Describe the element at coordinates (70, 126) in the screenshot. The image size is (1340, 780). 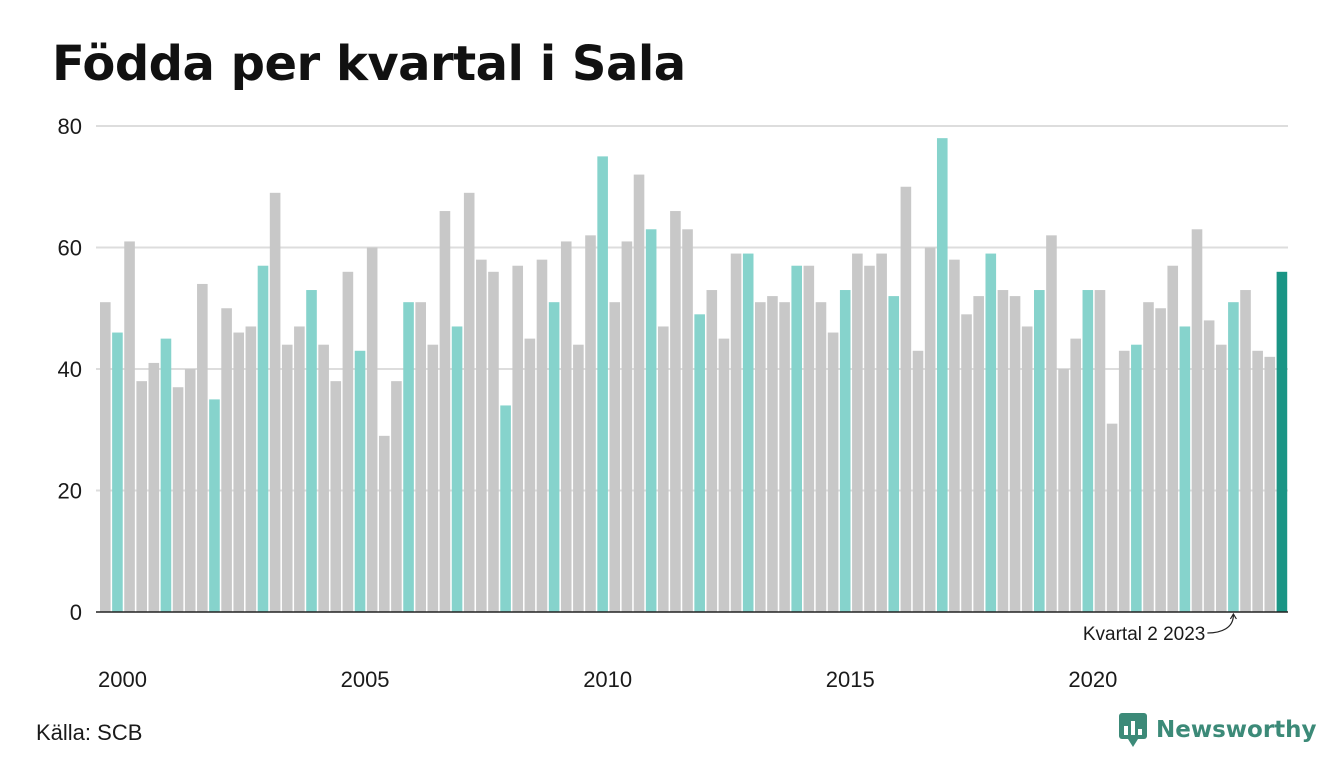
I see `y-tick-label: 80` at that location.